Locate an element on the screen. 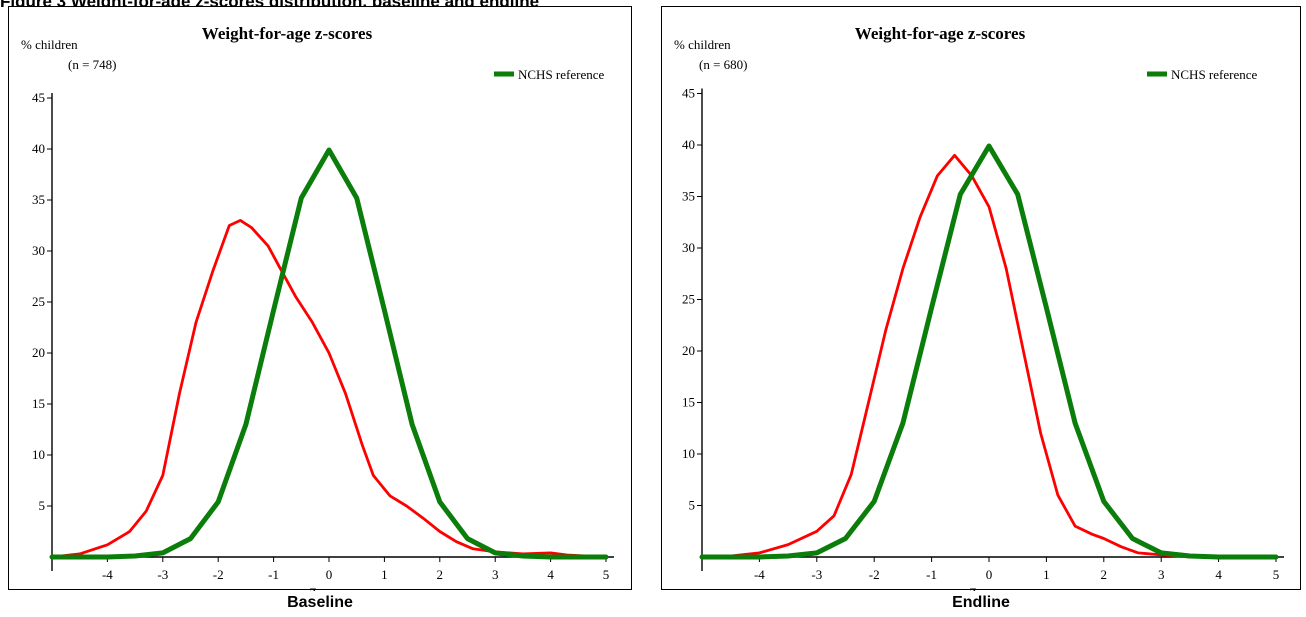  sample-size-label: (n = 680) is located at coordinates (723, 64).